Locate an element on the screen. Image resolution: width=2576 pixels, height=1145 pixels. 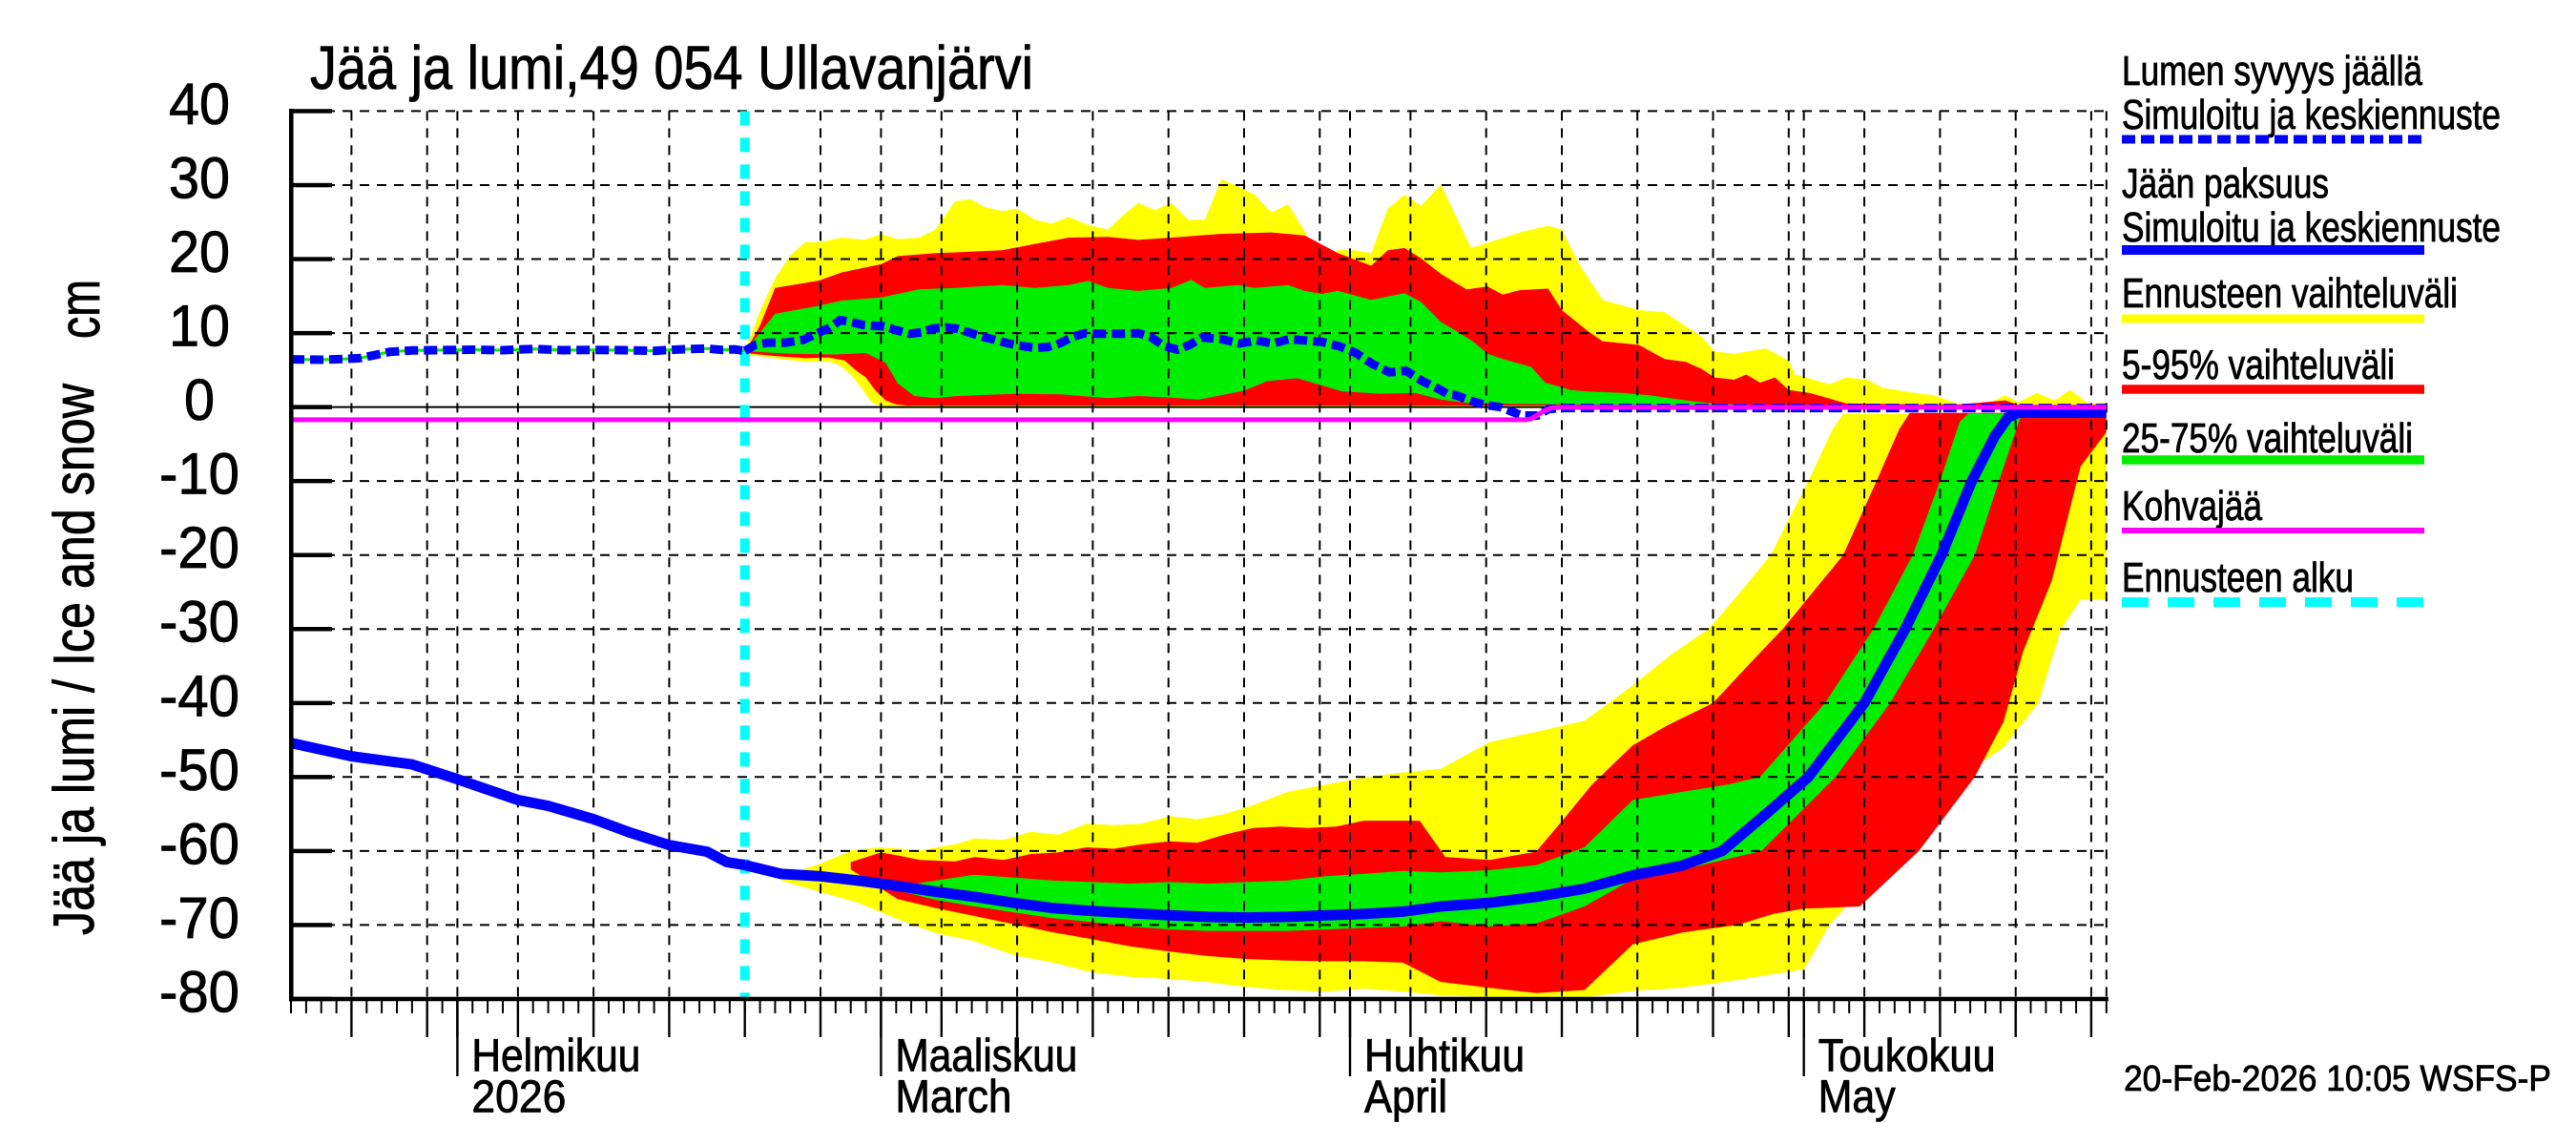
svg-text: -10 is located at coordinates (199, 474).